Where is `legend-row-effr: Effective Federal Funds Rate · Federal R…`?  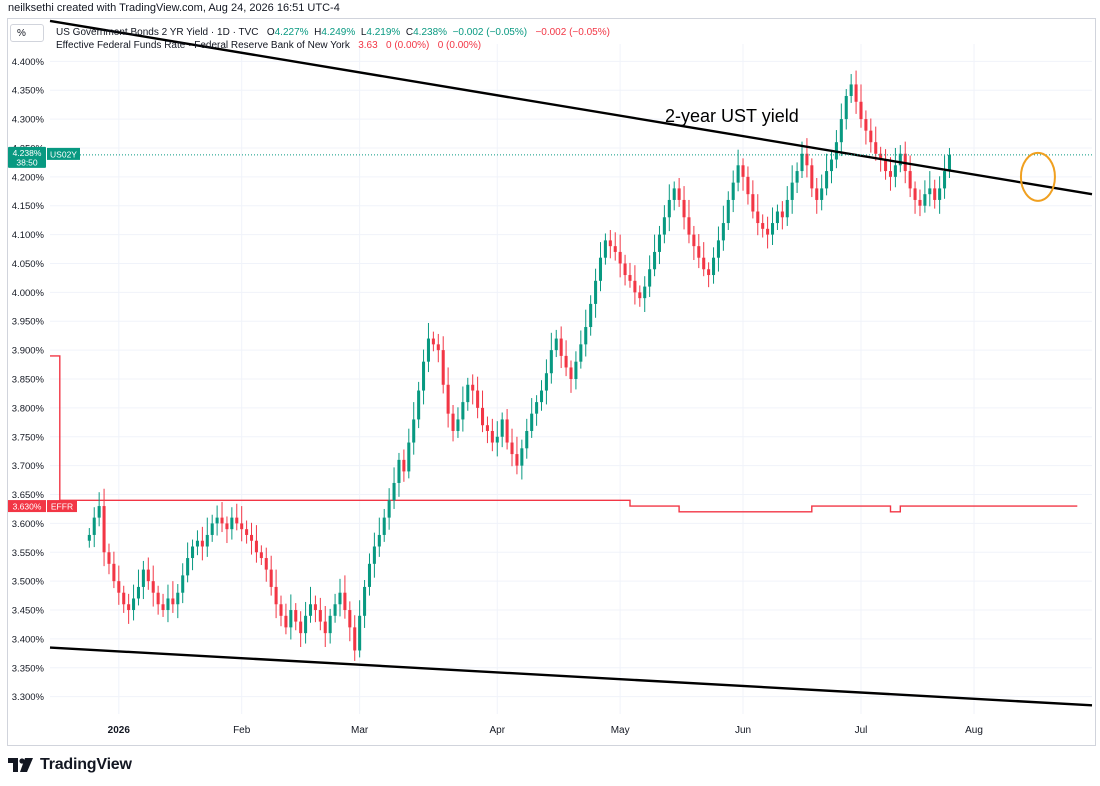 legend-row-effr: Effective Federal Funds Rate · Federal R… is located at coordinates (333, 45).